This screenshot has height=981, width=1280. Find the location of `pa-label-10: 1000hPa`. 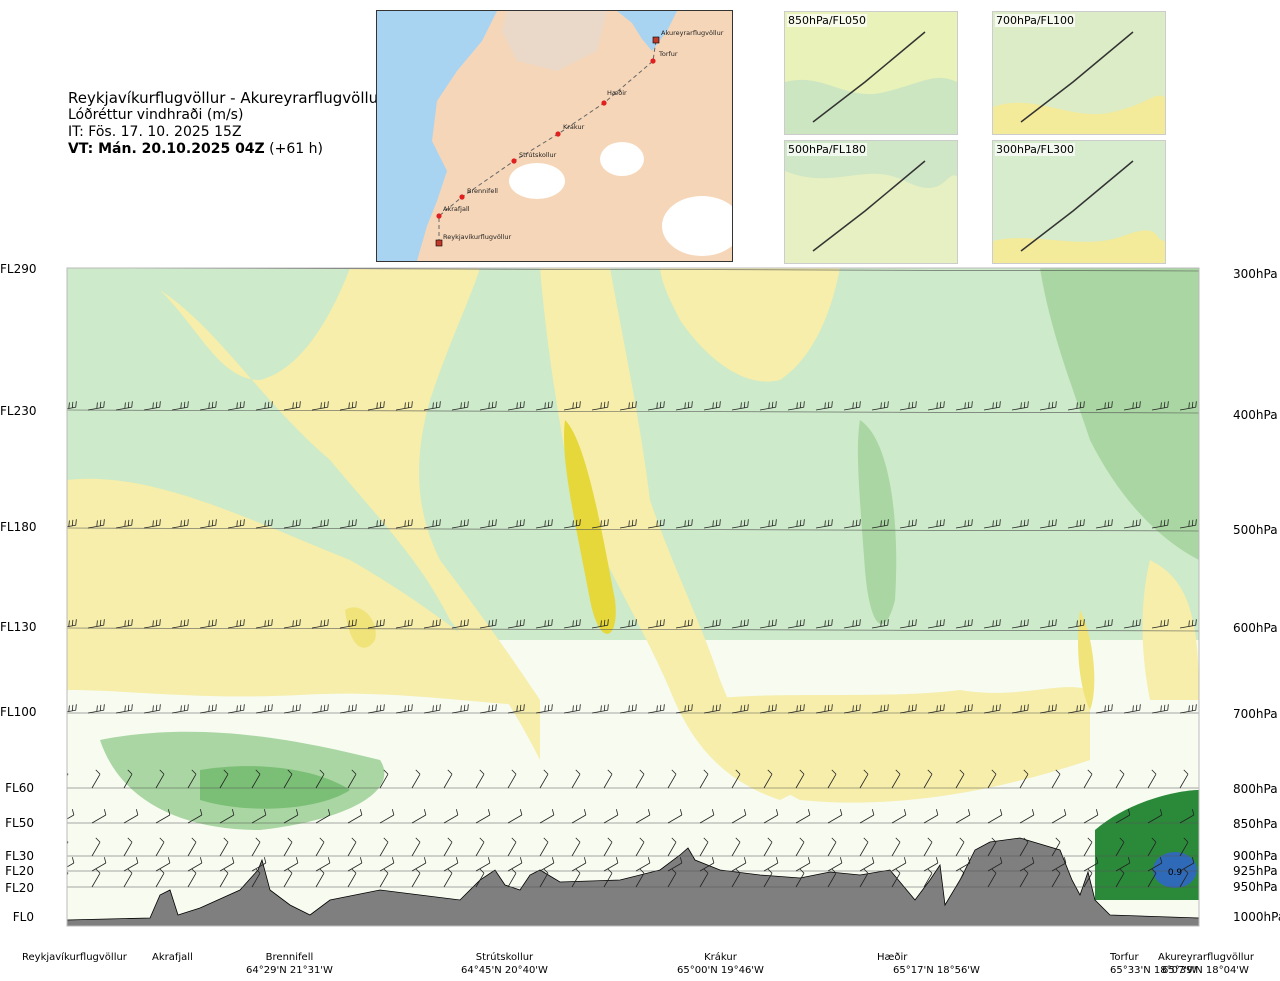

pa-label-10: 1000hPa is located at coordinates (1256, 917).